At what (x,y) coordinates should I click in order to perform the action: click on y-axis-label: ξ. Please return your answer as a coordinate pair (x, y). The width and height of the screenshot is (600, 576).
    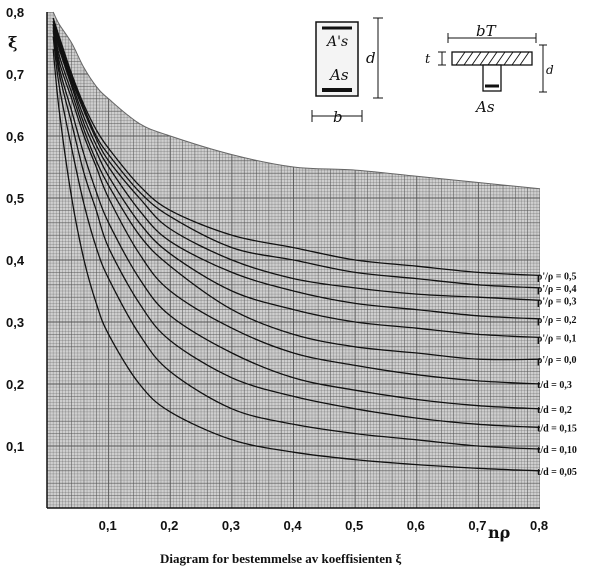
    Looking at the image, I should click on (12, 42).